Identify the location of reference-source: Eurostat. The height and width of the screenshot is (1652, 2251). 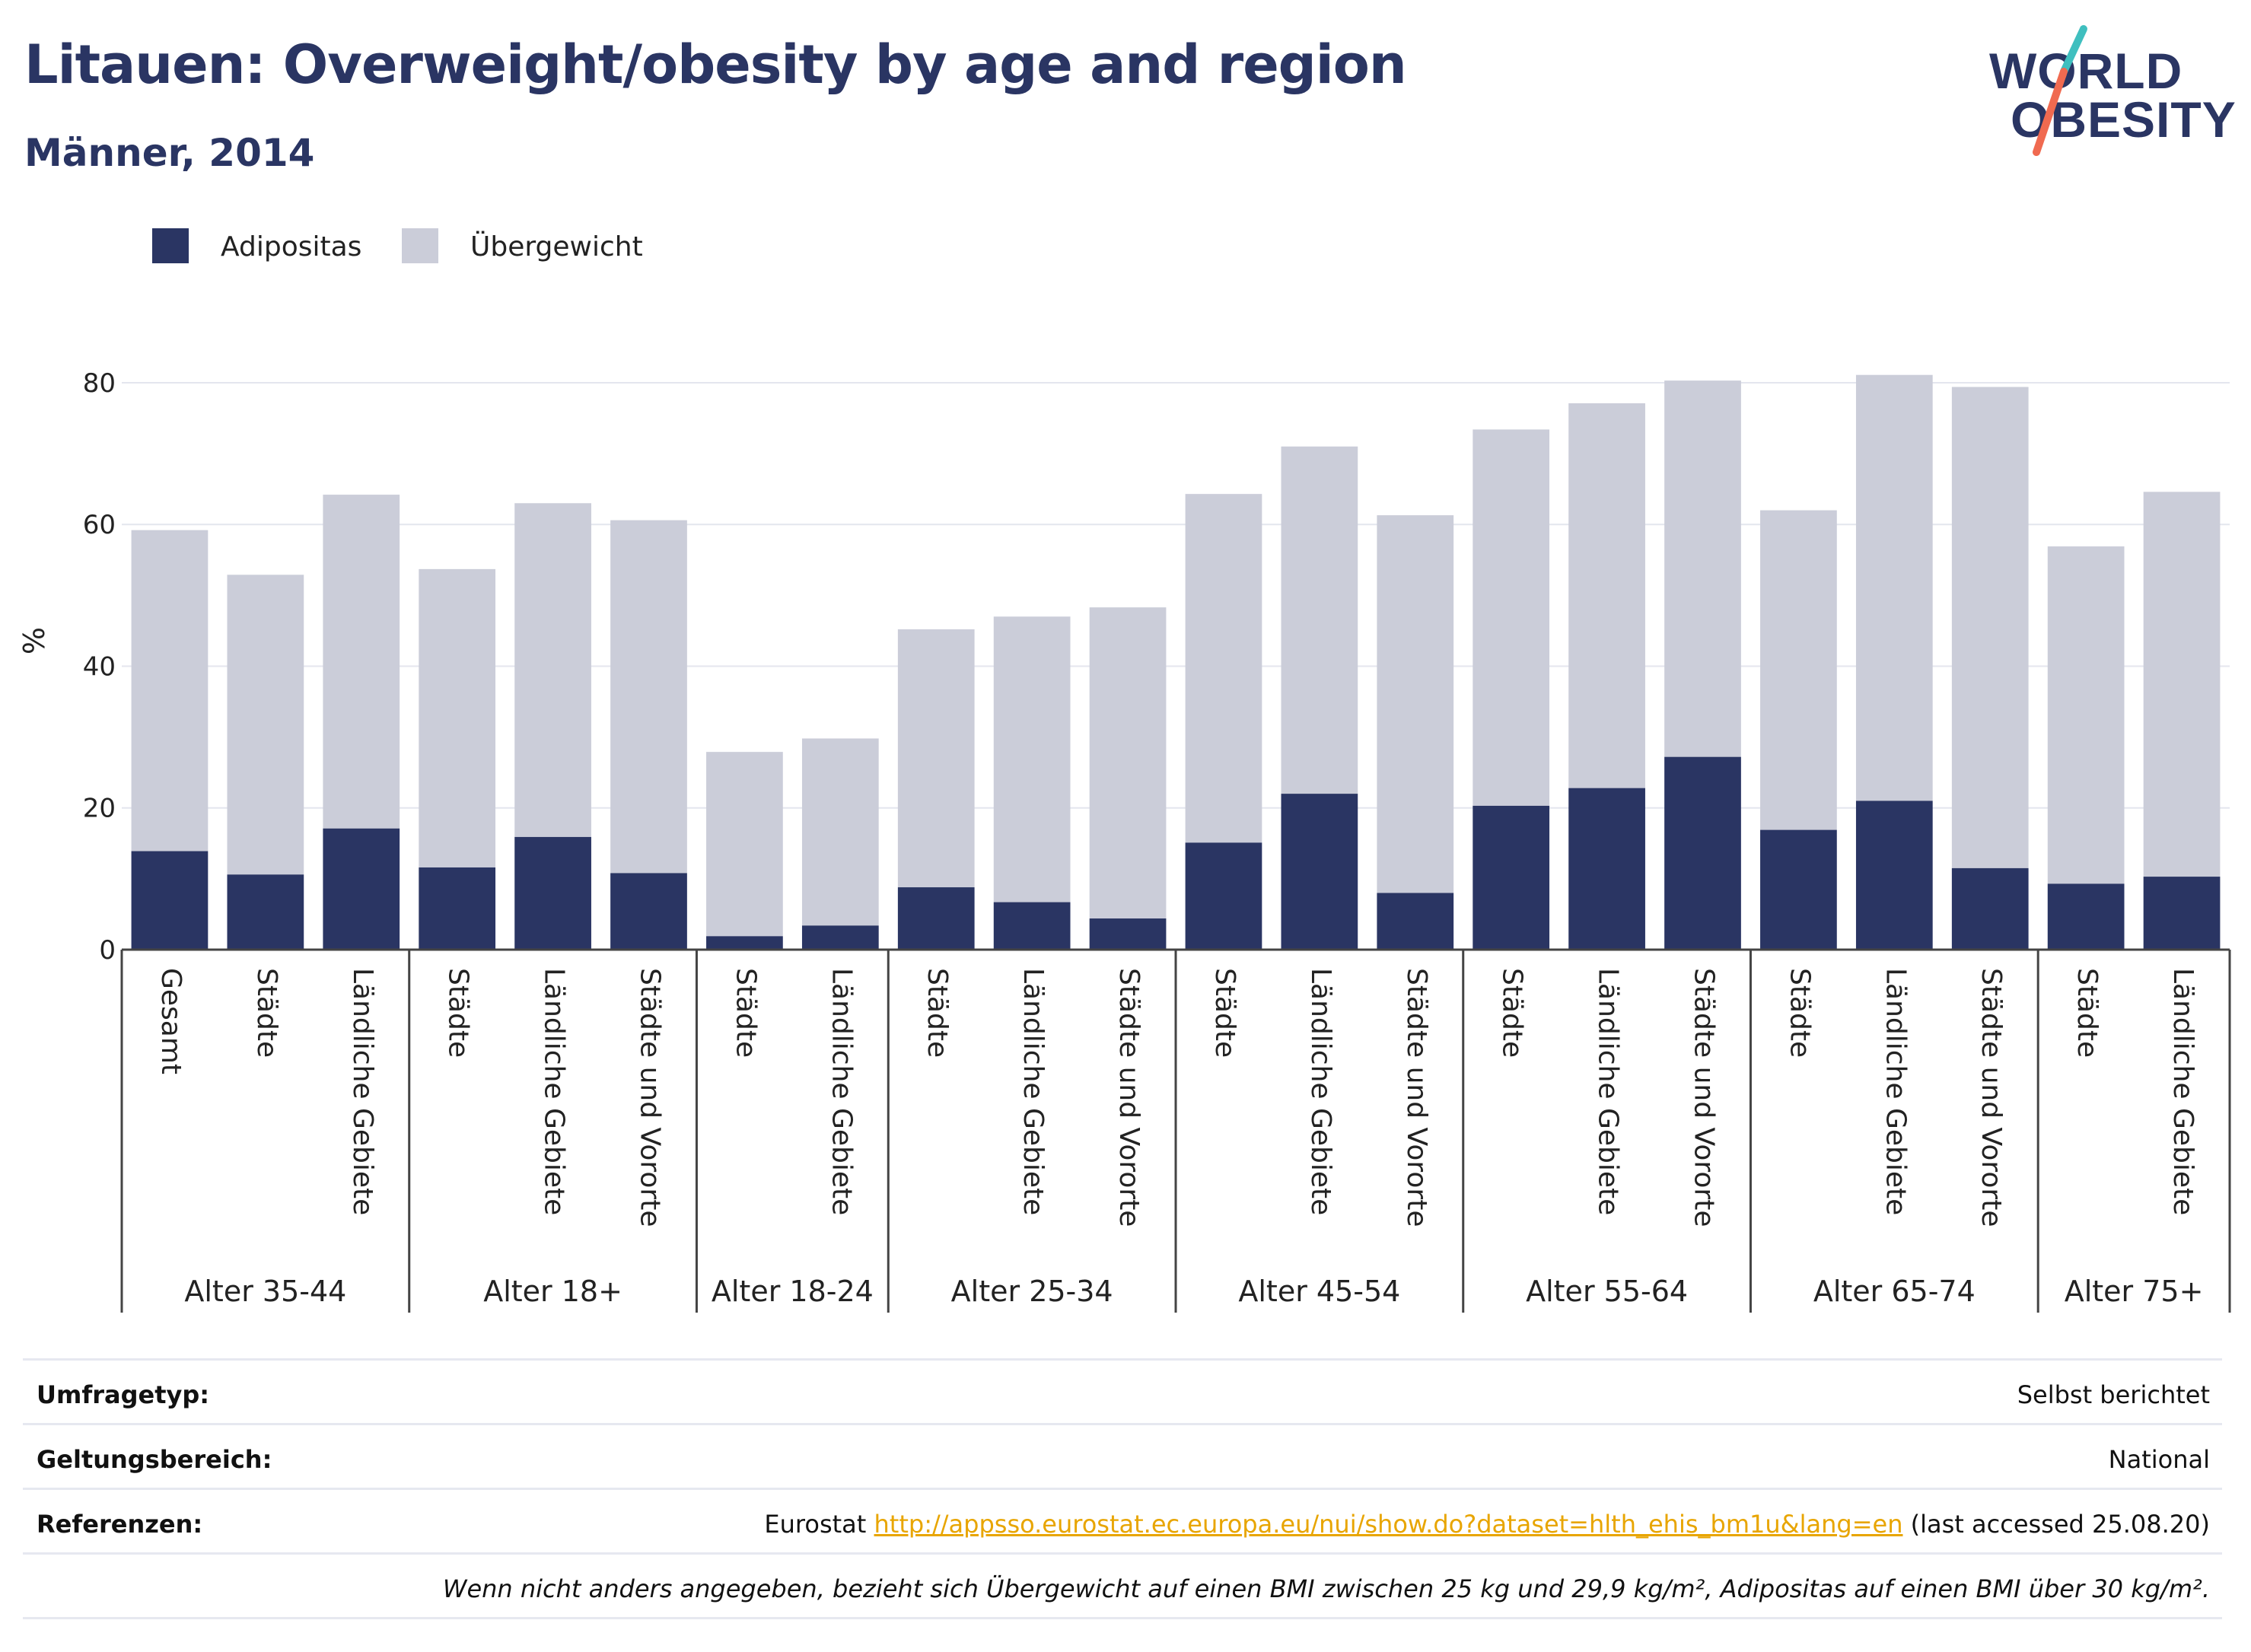
(819, 1524).